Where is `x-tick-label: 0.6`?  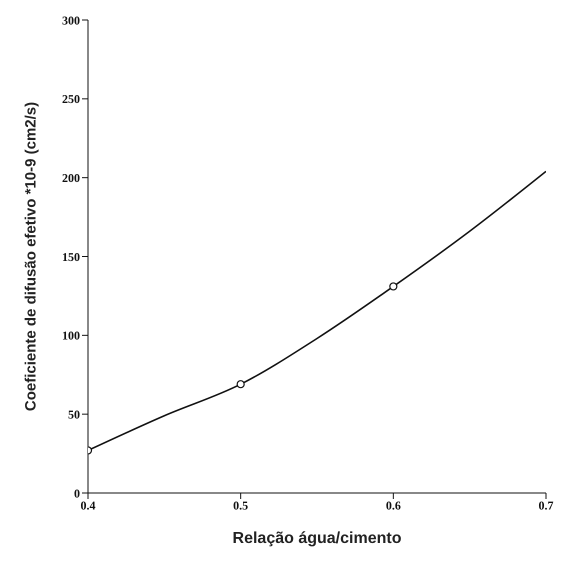
x-tick-label: 0.6 is located at coordinates (393, 505).